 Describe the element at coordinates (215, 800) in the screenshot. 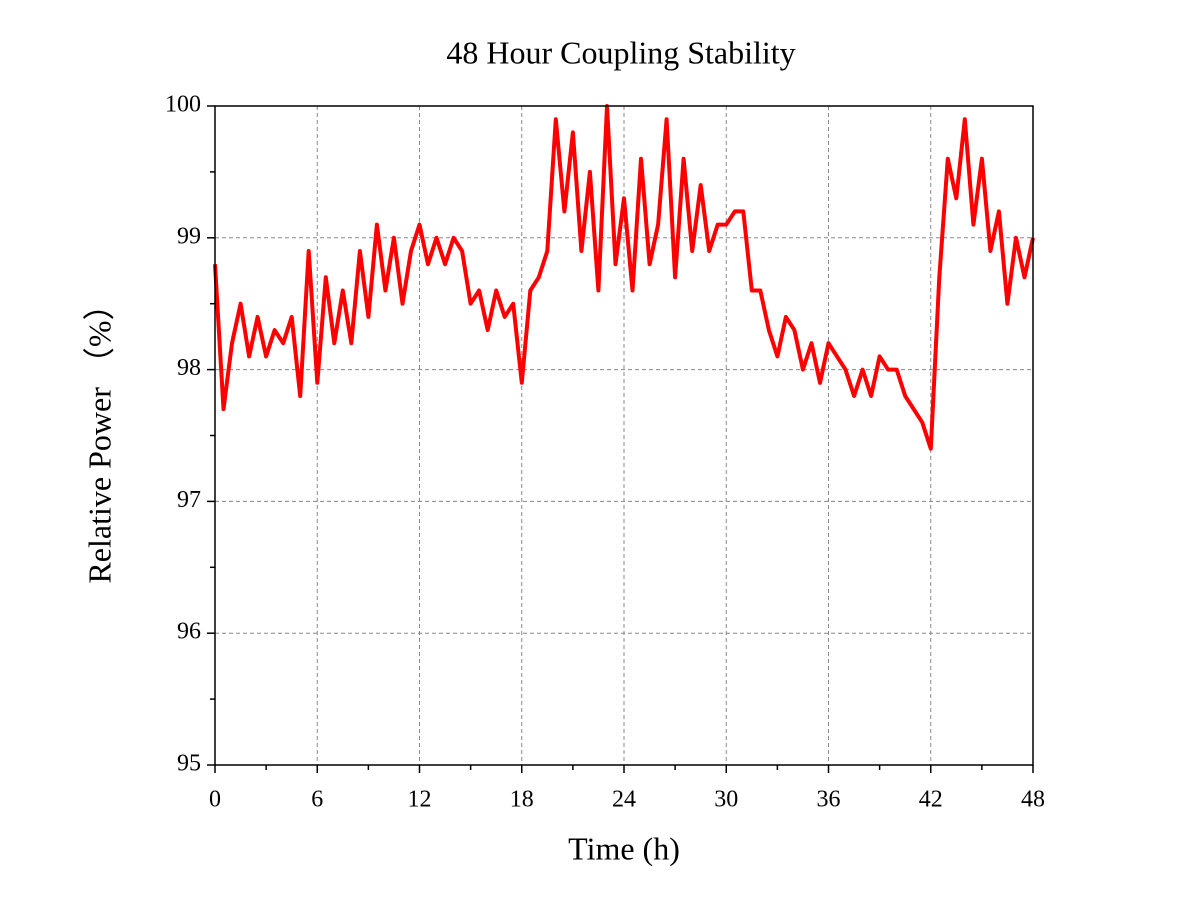

I see `x-tick-label: 0` at that location.